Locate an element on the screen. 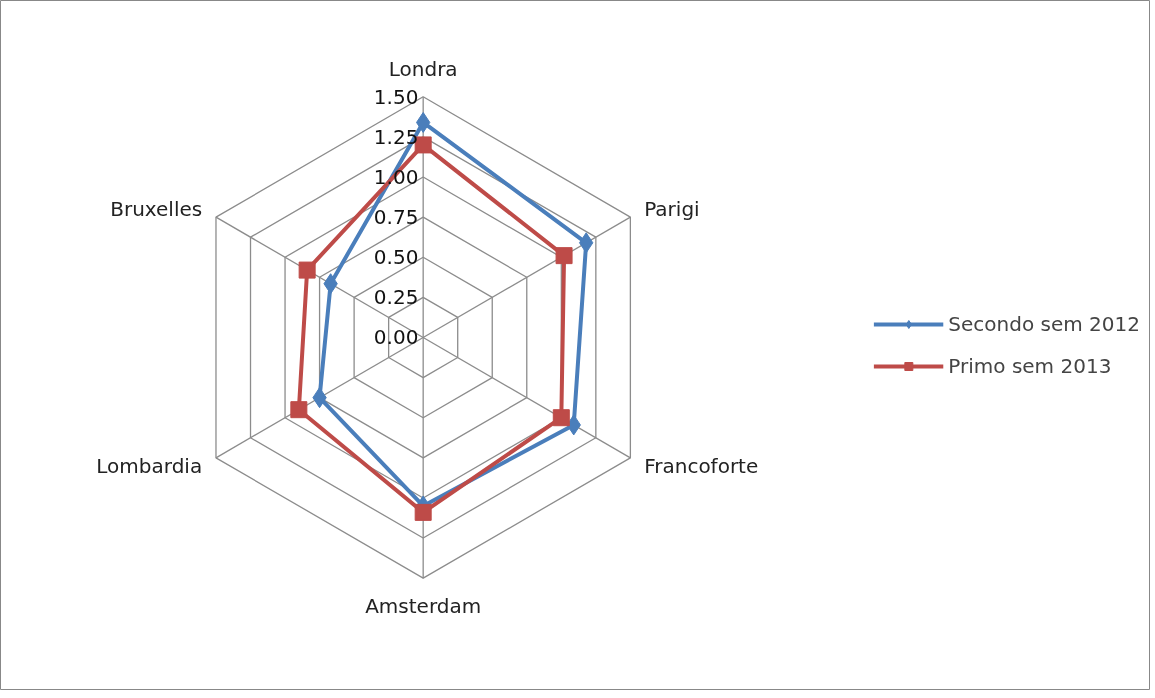 The image size is (1155, 698). y-tick-label: 0.75 is located at coordinates (396, 217).